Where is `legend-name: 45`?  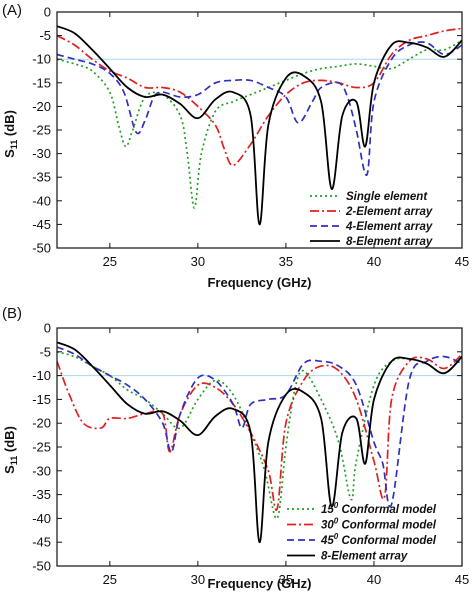
legend-name: 45 is located at coordinates (327, 541).